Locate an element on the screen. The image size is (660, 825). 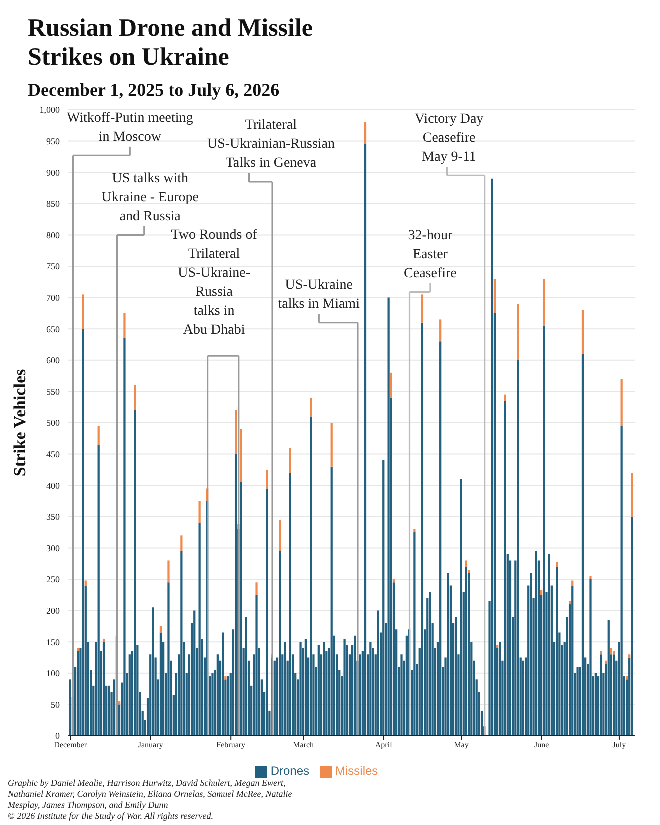
y-tick-label: 300 is located at coordinates (53, 548).